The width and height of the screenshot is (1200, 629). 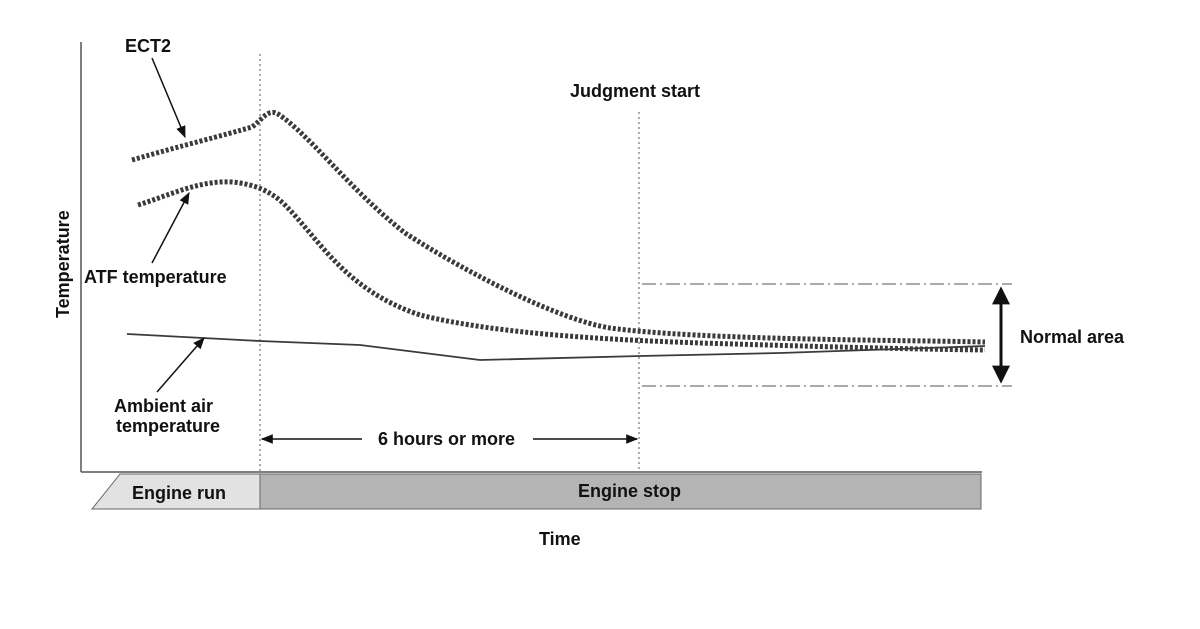 What do you see at coordinates (163, 406) in the screenshot?
I see `ambient-air-label-line1: Ambient air` at bounding box center [163, 406].